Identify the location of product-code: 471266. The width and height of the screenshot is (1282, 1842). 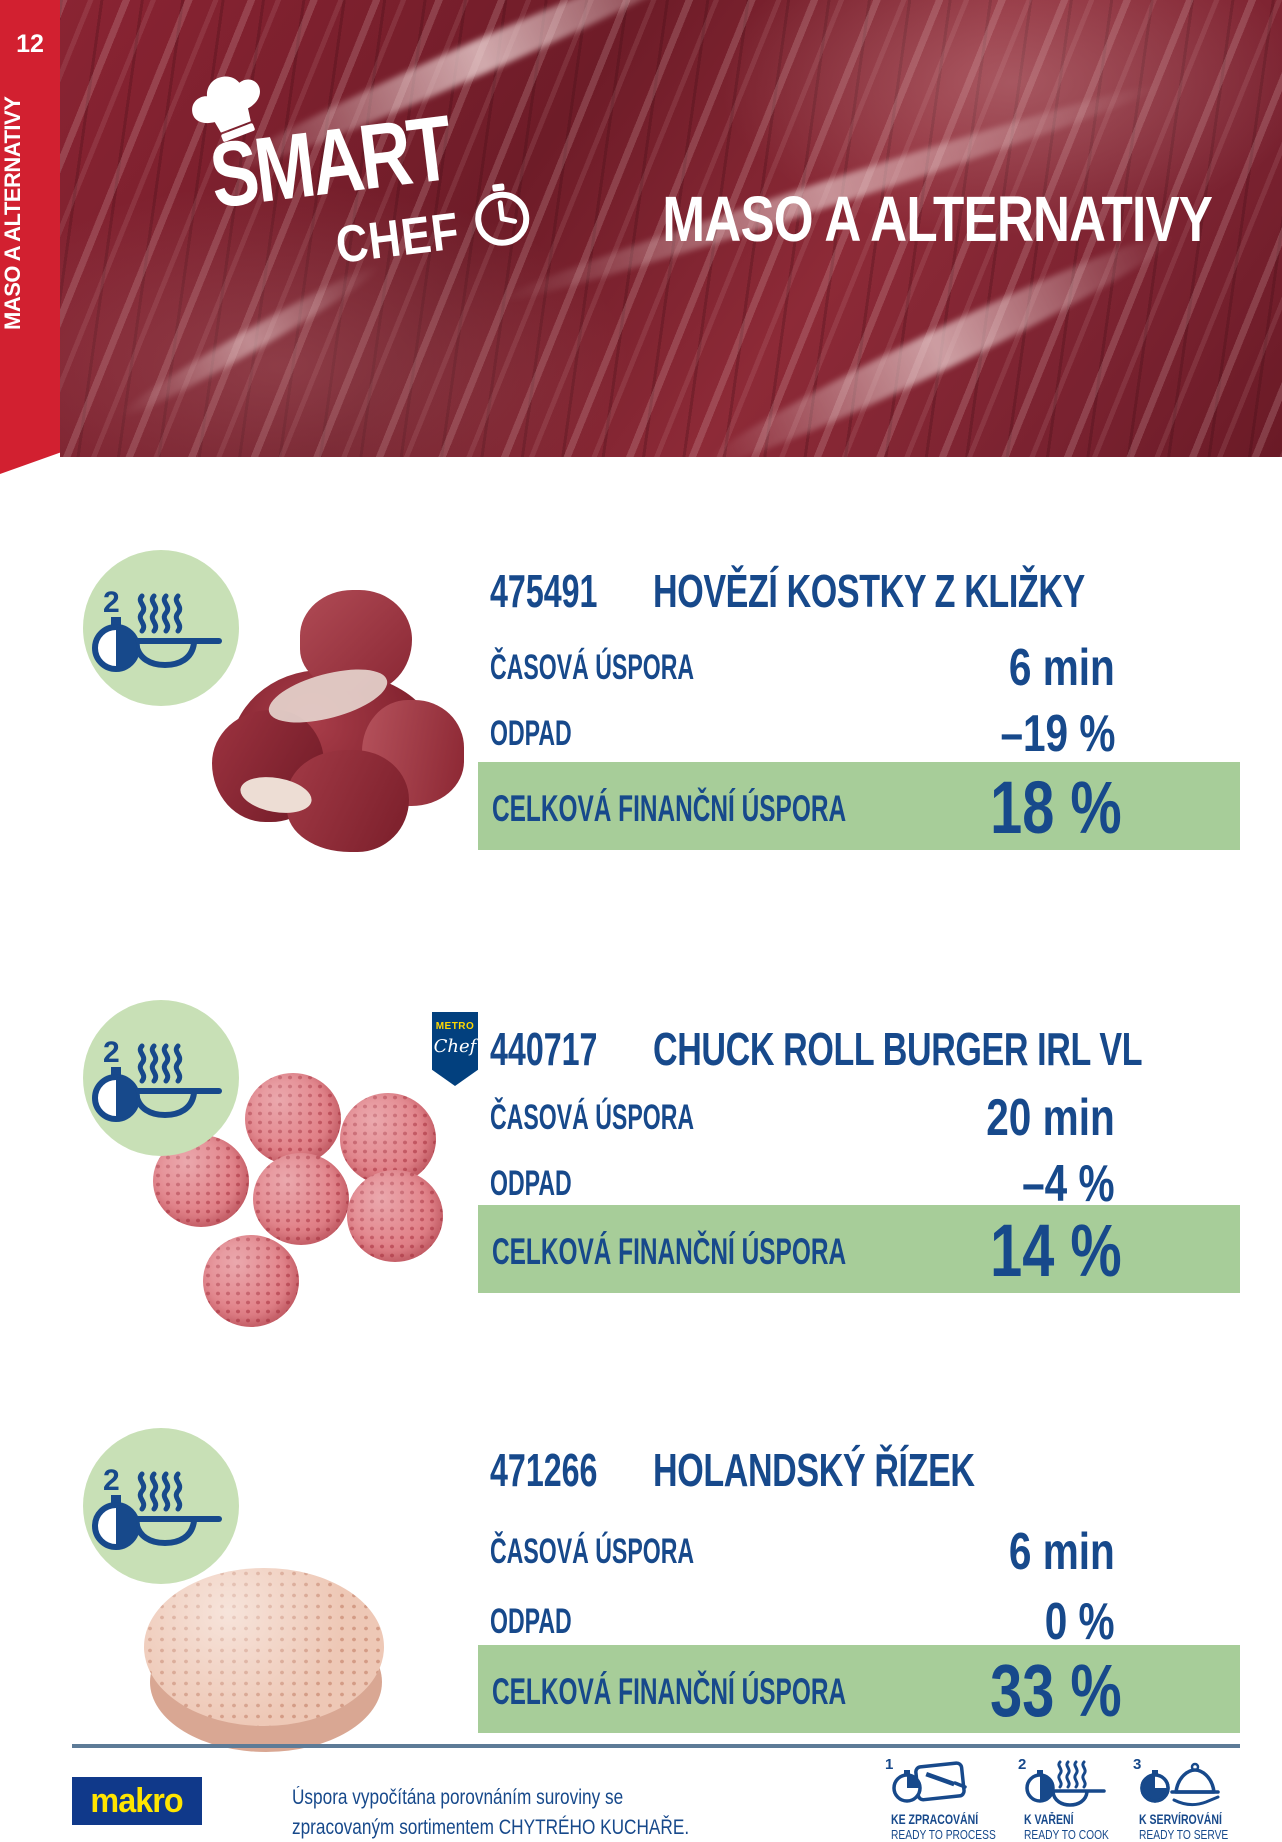
(544, 1470).